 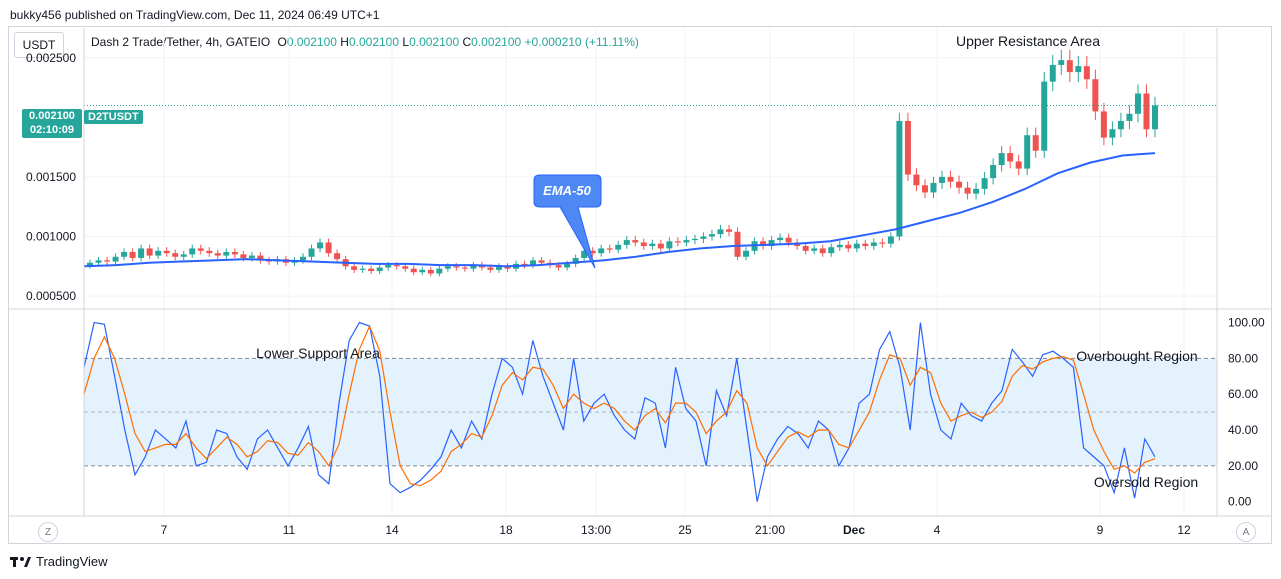 I want to click on auto-scale-button: A, so click(x=1246, y=532).